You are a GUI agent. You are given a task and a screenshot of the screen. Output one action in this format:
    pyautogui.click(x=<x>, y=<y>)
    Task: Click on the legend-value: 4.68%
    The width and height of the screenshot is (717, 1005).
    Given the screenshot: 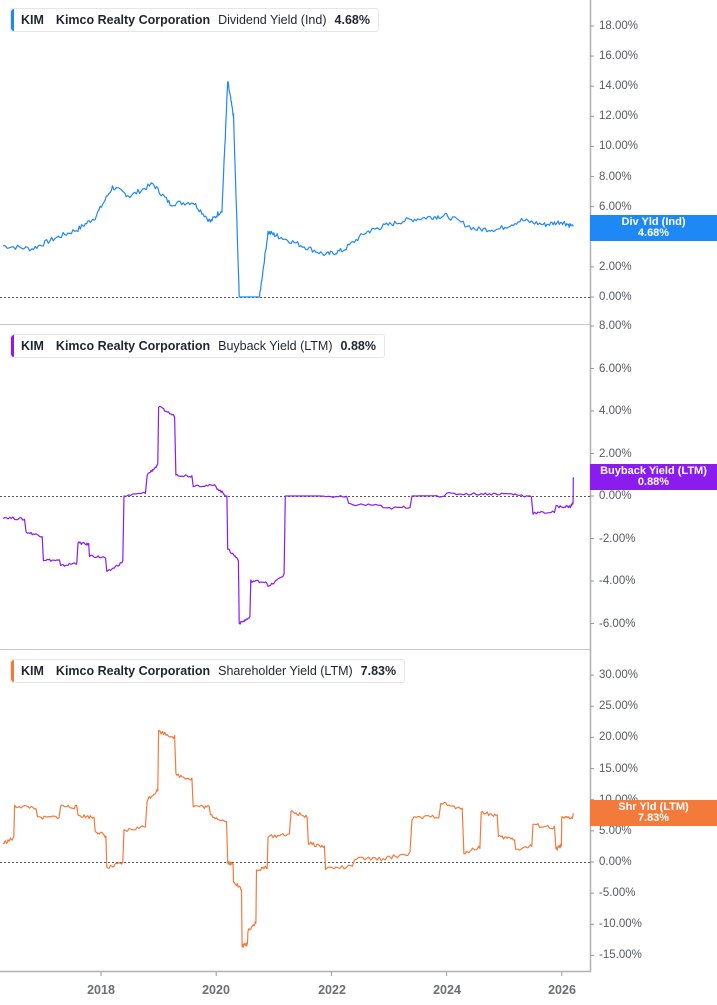 What is the action you would take?
    pyautogui.click(x=352, y=20)
    